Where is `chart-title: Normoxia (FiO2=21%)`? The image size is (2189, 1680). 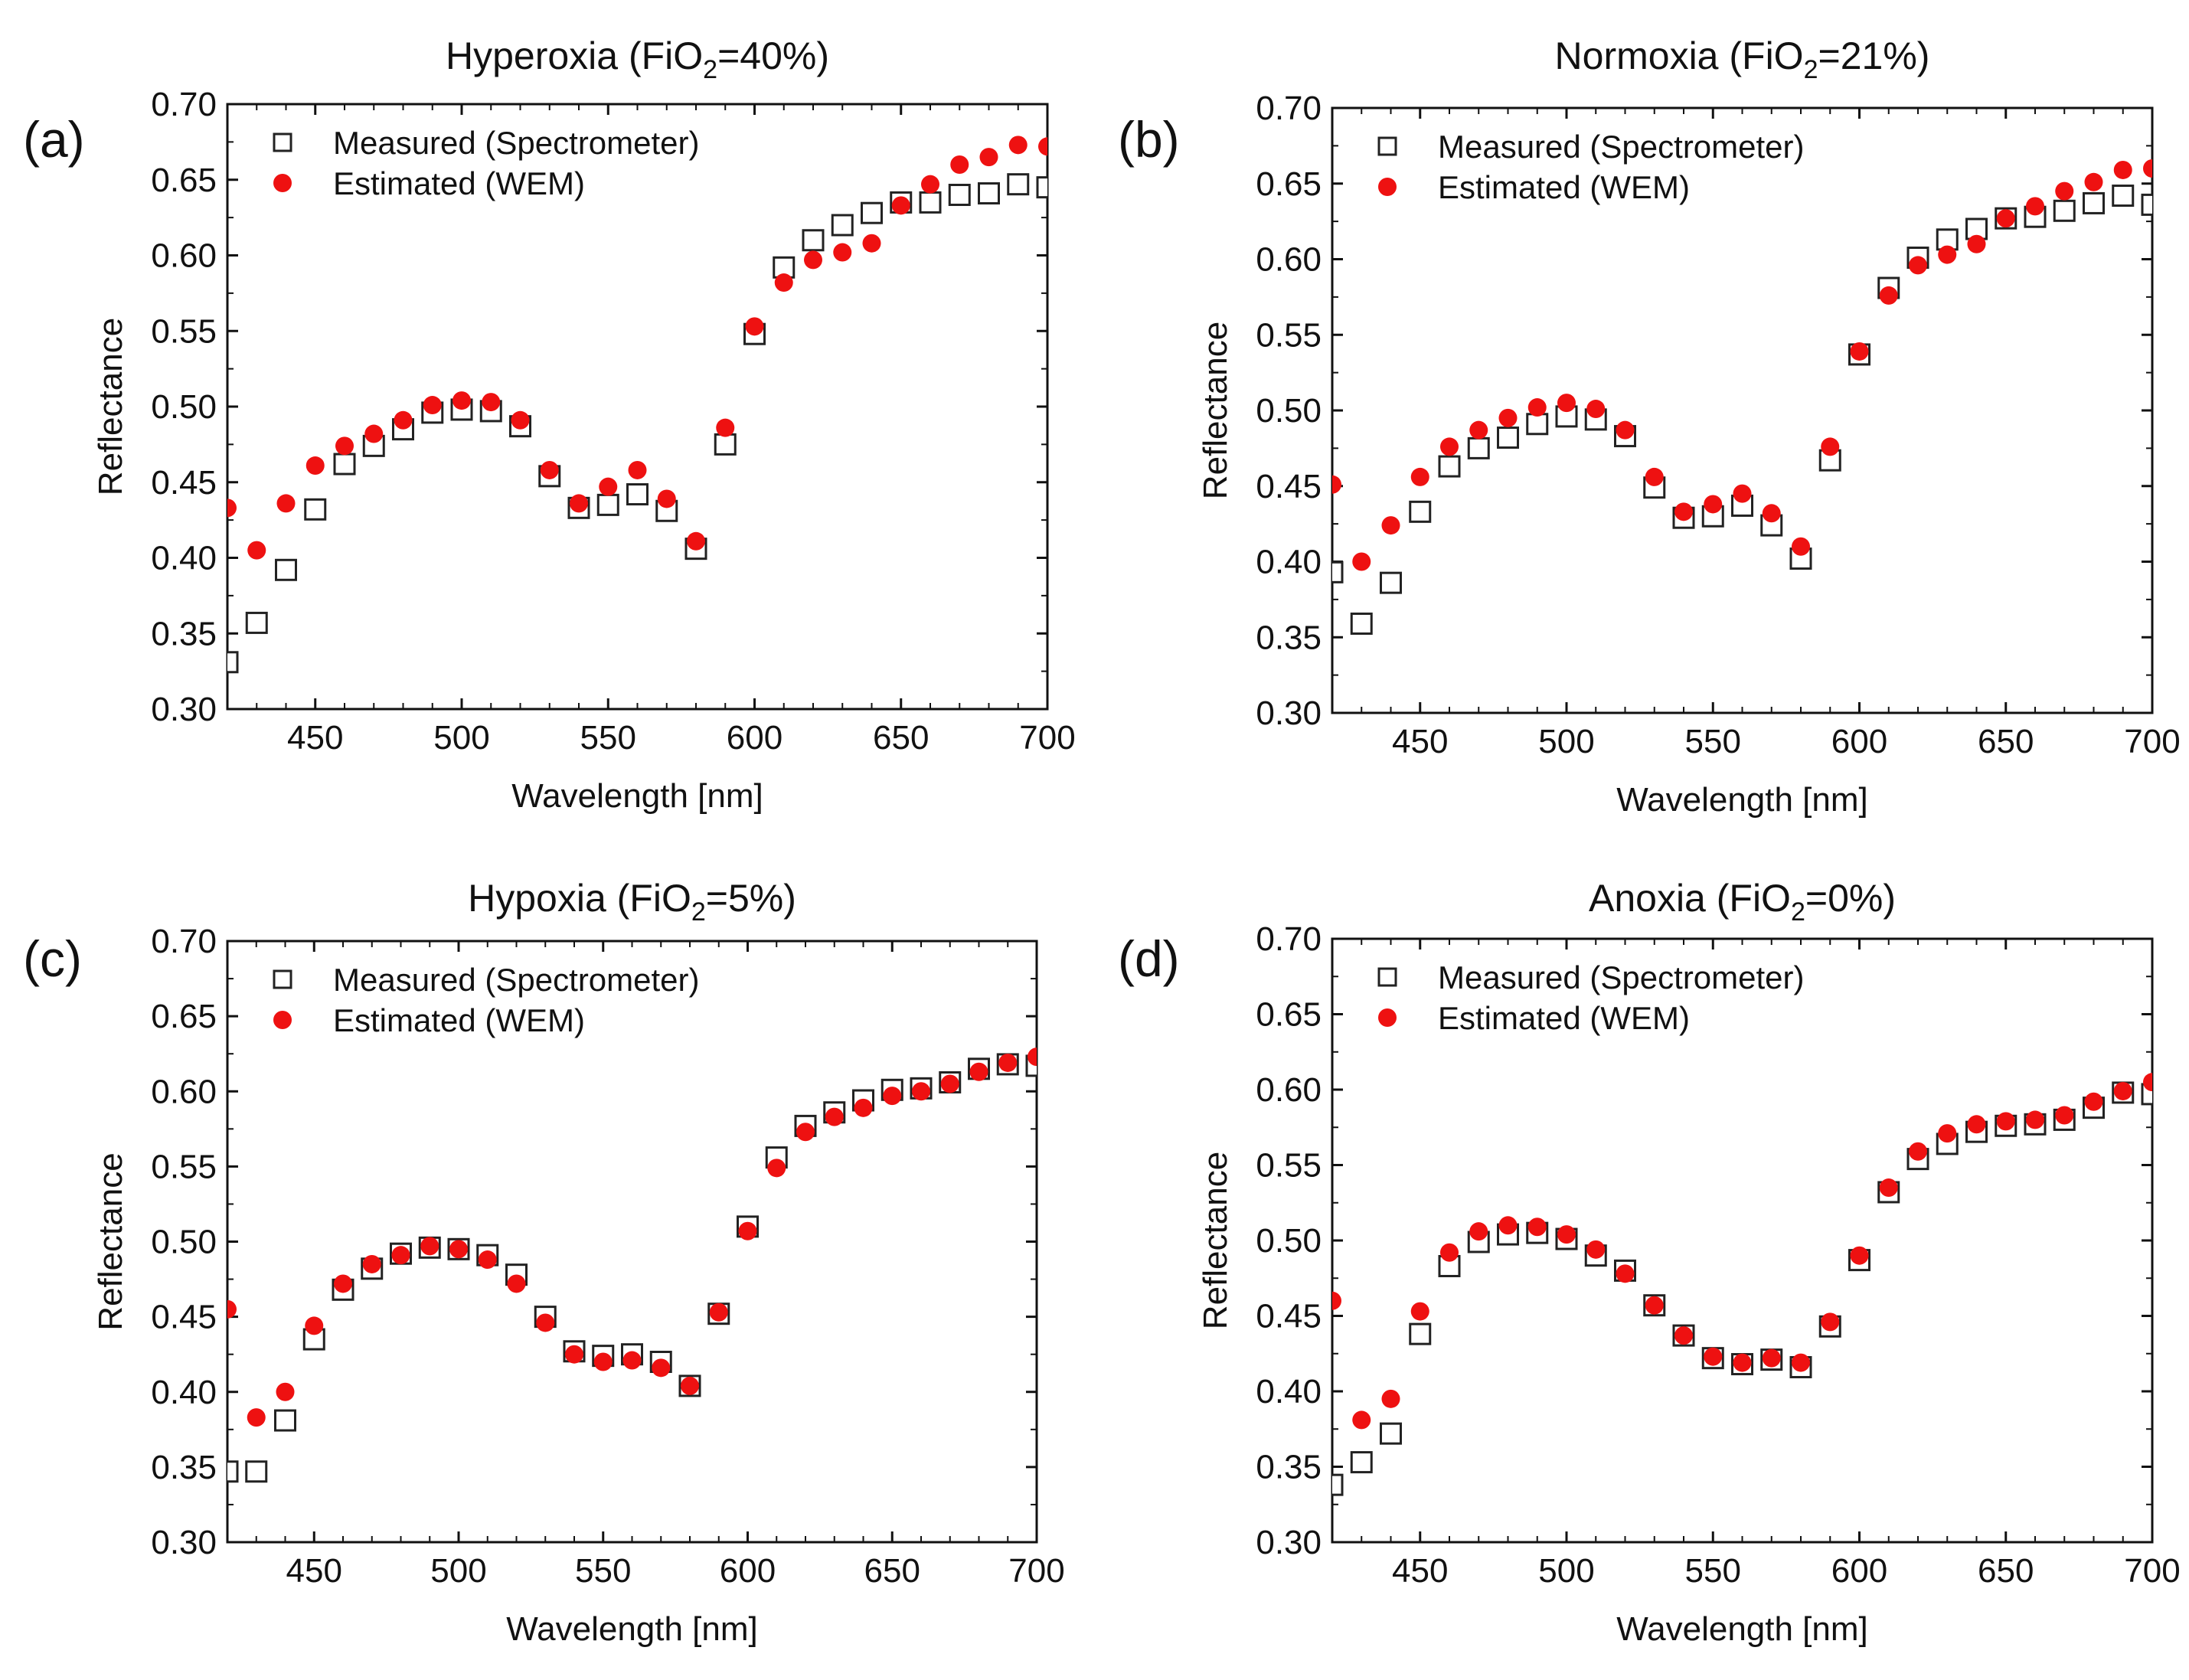 chart-title: Normoxia (FiO2=21%) is located at coordinates (1742, 59).